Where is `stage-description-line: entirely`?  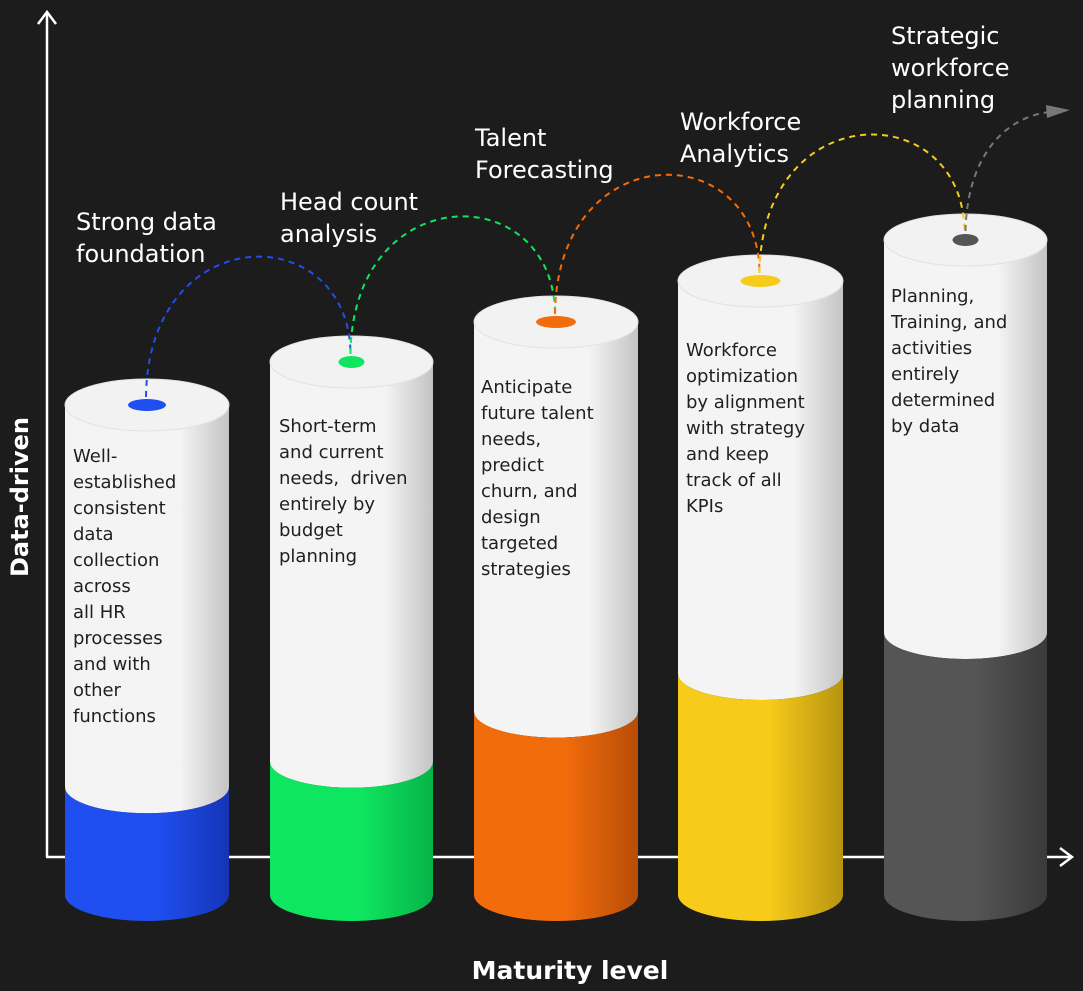
stage-description-line: entirely is located at coordinates (925, 374).